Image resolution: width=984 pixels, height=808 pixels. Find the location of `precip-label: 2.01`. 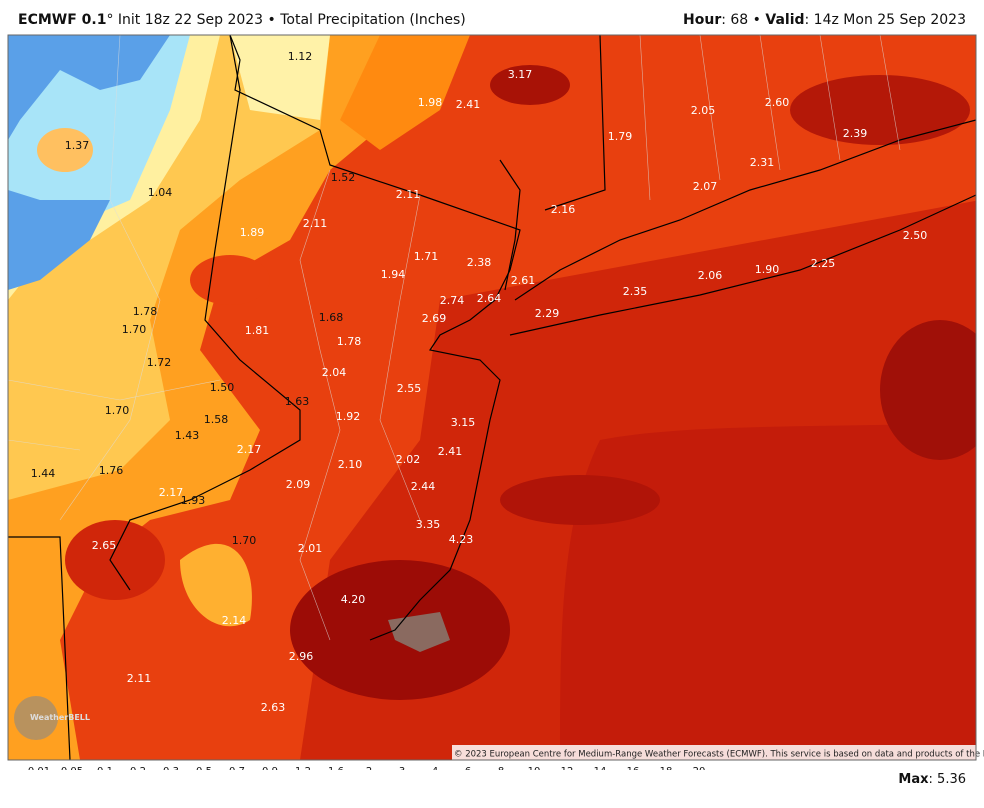

precip-label: 2.01 is located at coordinates (310, 548).